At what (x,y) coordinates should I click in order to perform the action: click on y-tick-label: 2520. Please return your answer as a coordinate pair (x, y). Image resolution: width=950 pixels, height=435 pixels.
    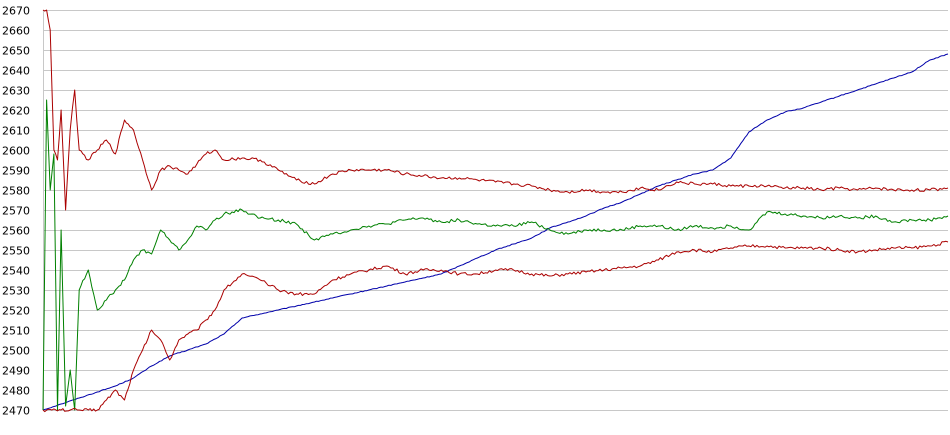
    Looking at the image, I should click on (16, 311).